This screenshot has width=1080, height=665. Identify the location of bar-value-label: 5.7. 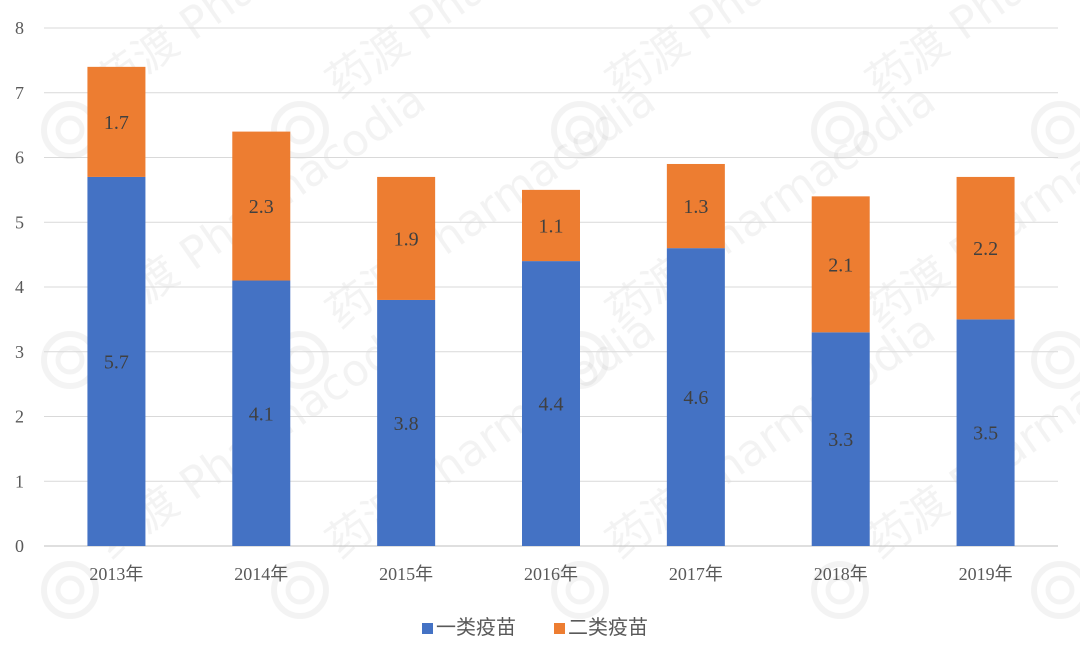
(116, 362).